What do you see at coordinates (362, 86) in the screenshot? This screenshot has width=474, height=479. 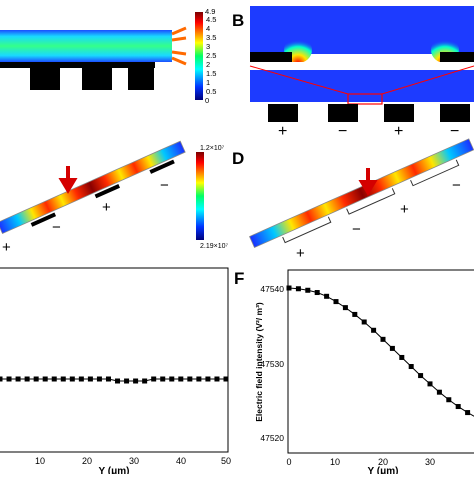 I see `panel-b-field-bottom` at bounding box center [362, 86].